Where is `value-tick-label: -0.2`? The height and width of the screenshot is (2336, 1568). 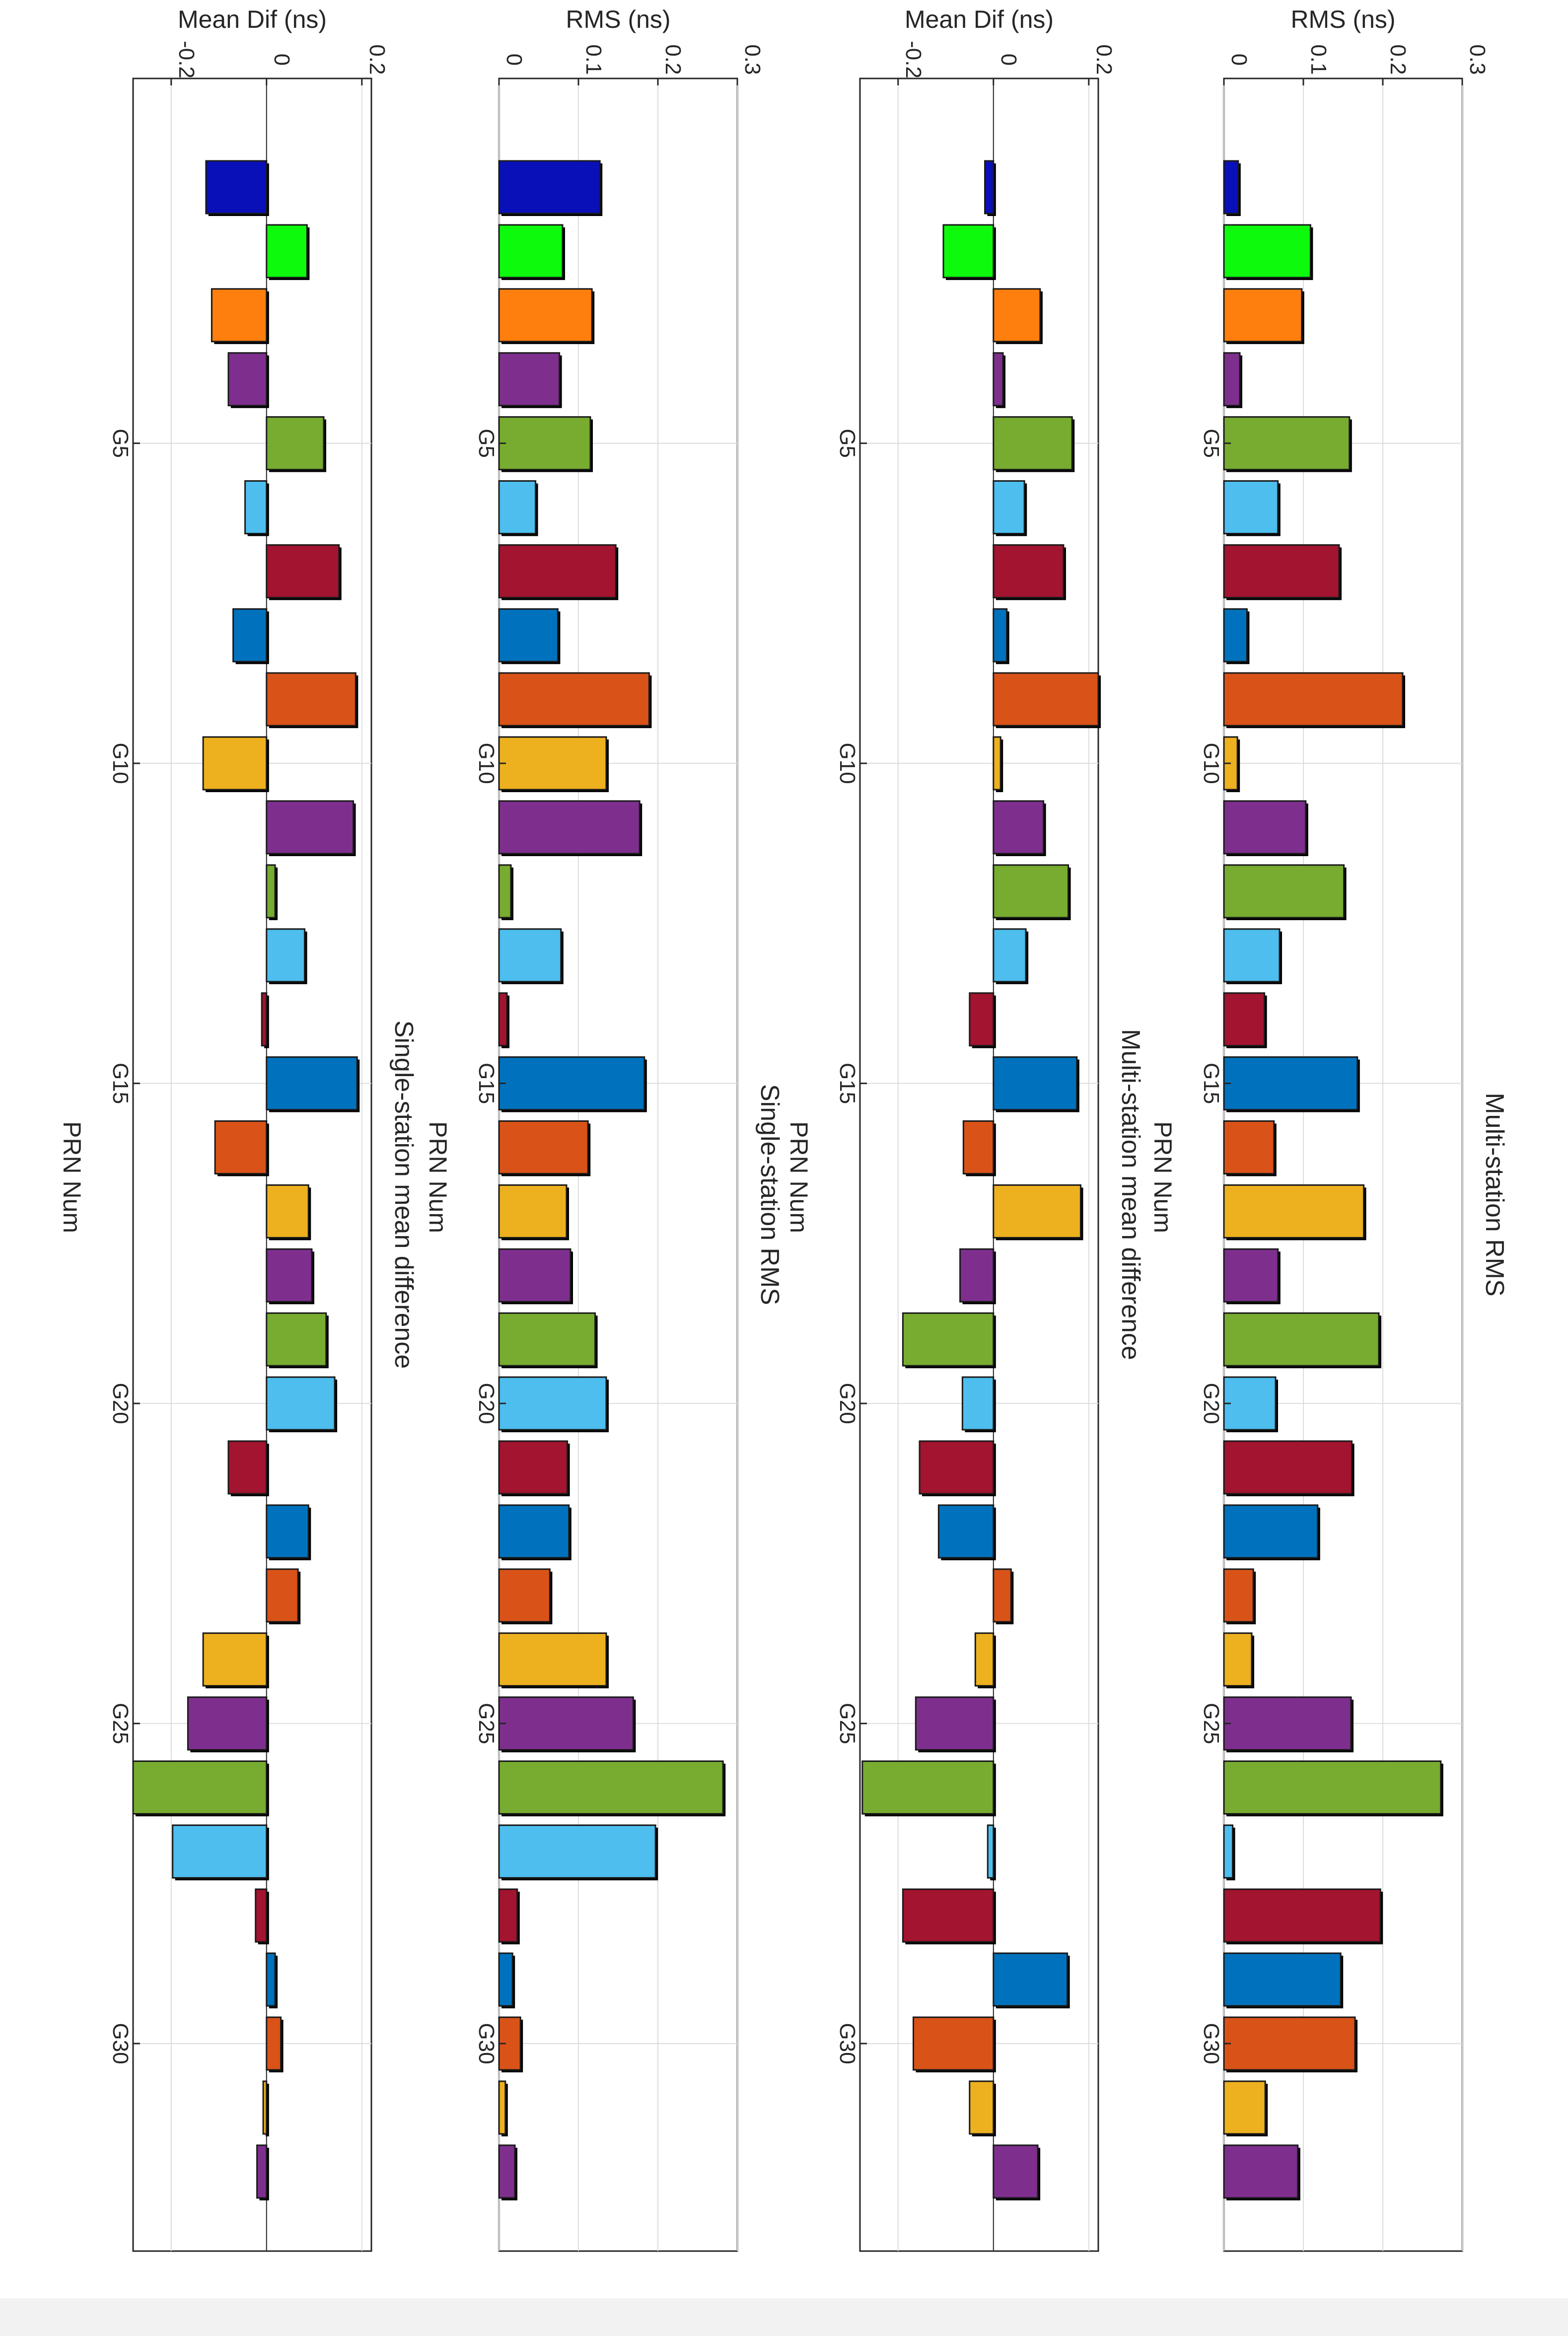 value-tick-label: -0.2 is located at coordinates (186, 59).